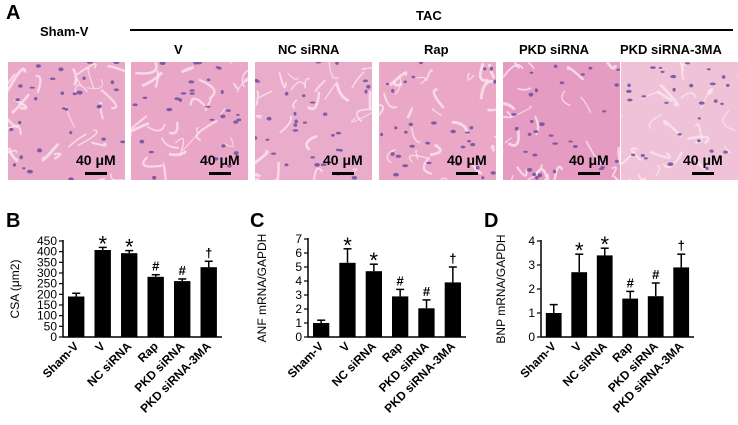 The image size is (738, 425). What do you see at coordinates (374, 260) in the screenshot?
I see `significance-mark: *` at bounding box center [374, 260].